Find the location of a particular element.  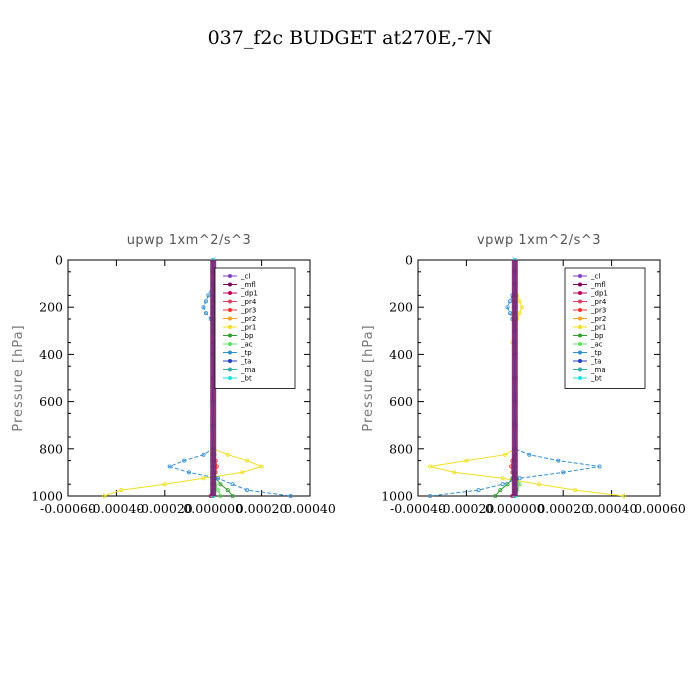

plot-frame is located at coordinates (189, 378).